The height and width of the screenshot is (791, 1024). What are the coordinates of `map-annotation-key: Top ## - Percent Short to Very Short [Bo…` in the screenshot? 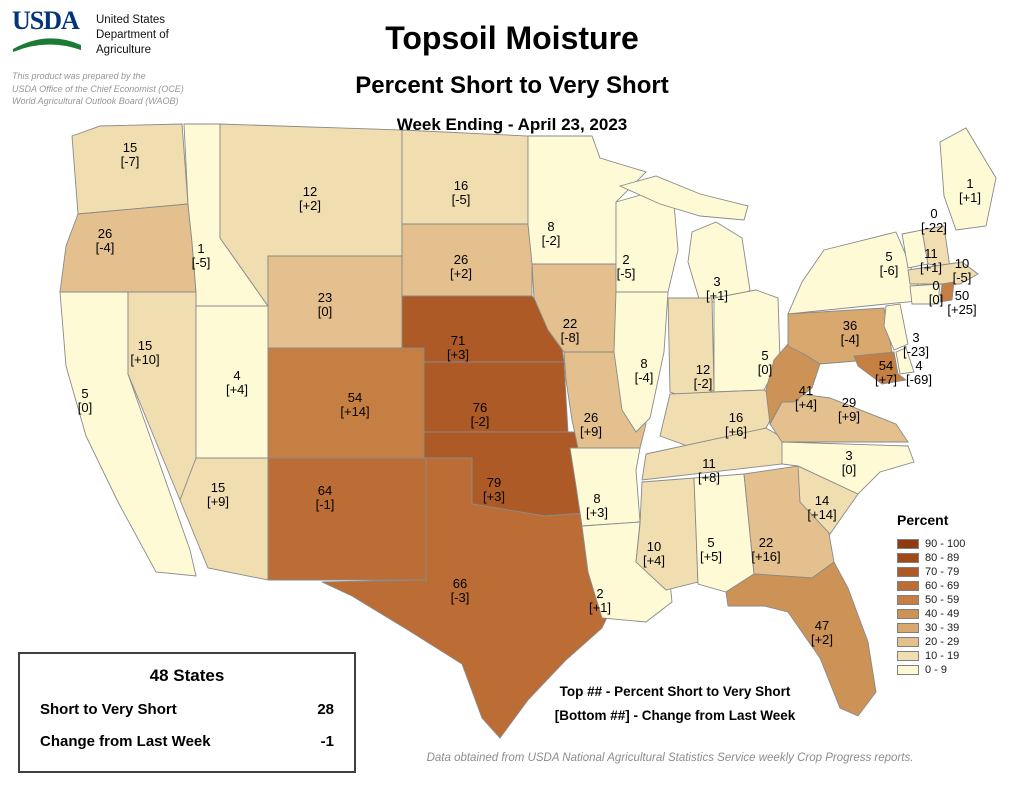 It's located at (675, 704).